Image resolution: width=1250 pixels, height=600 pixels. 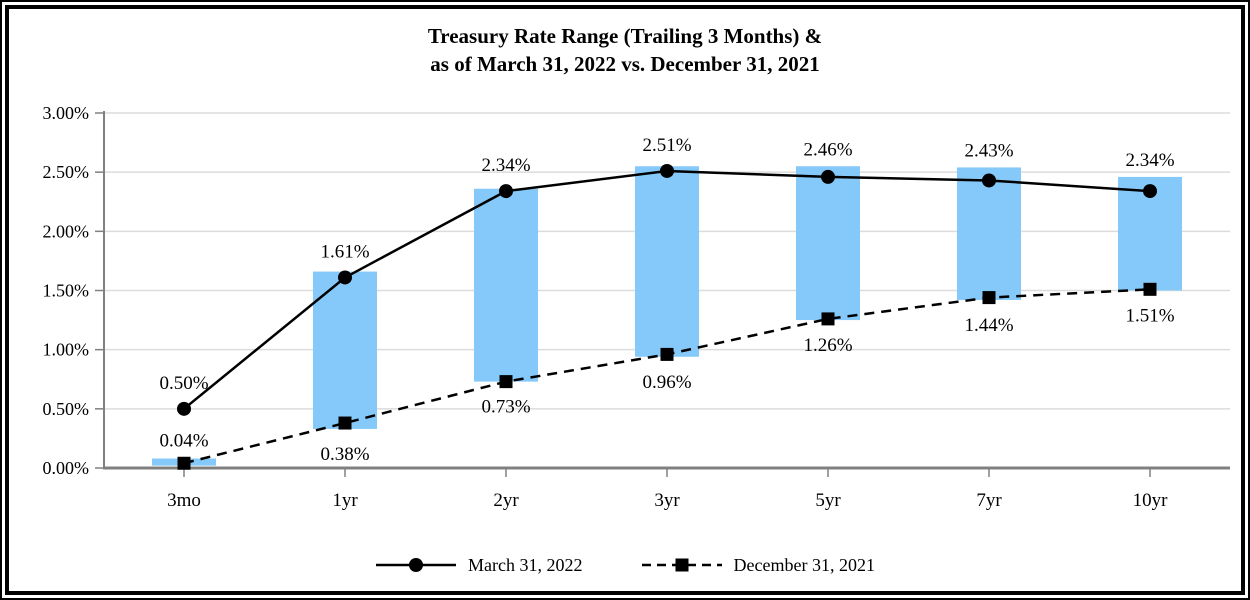 What do you see at coordinates (183, 440) in the screenshot?
I see `data-label-december-2021: 0.04%` at bounding box center [183, 440].